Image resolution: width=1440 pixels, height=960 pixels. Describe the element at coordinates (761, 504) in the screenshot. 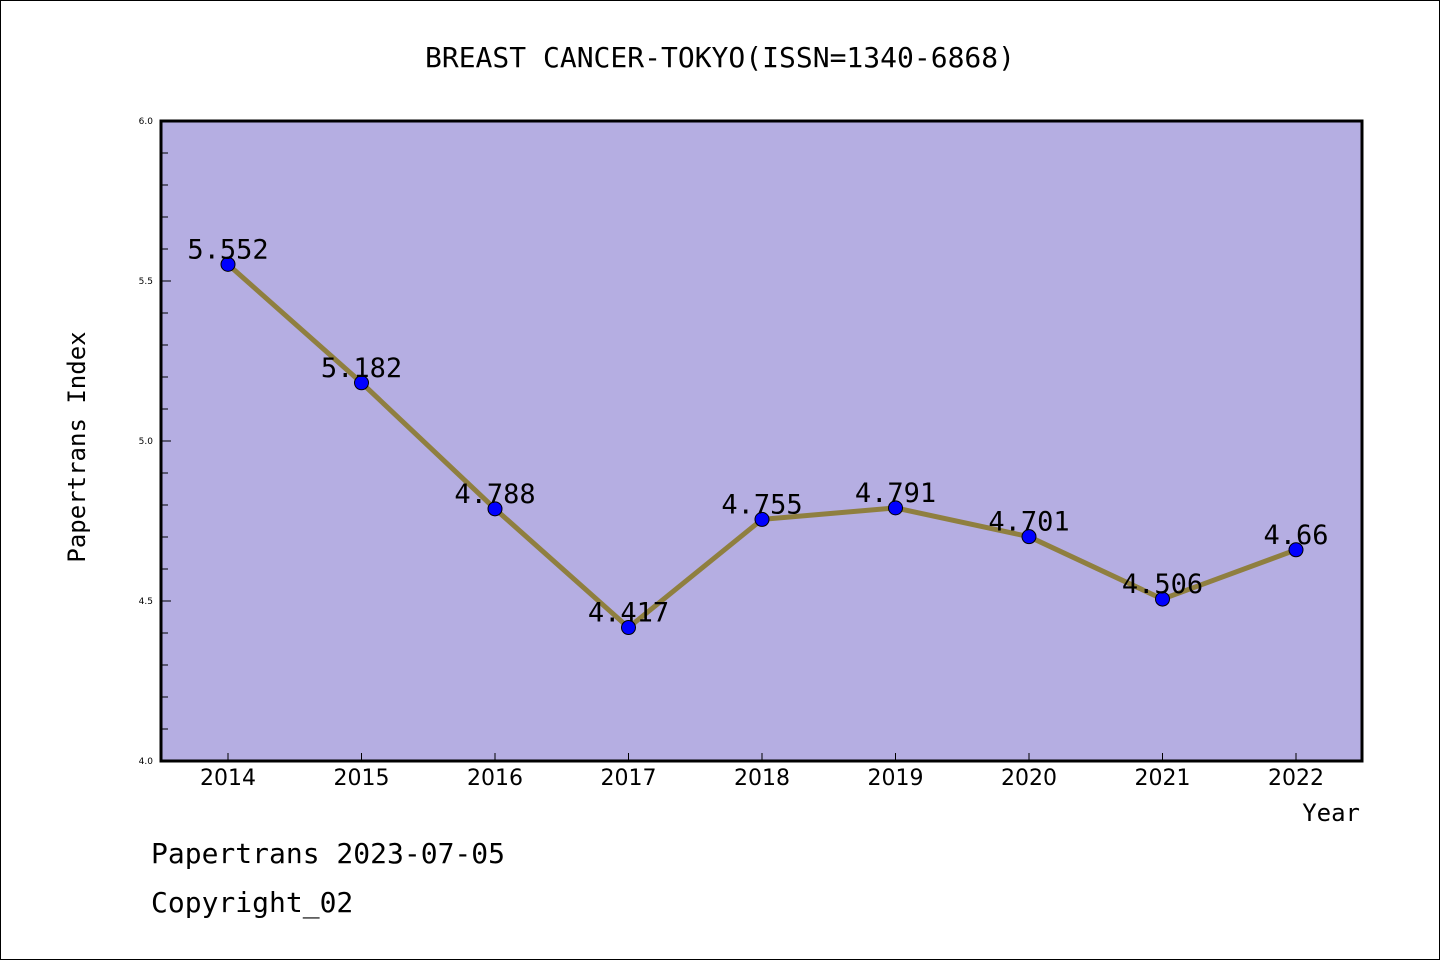

I see `data-label: 4.755` at that location.